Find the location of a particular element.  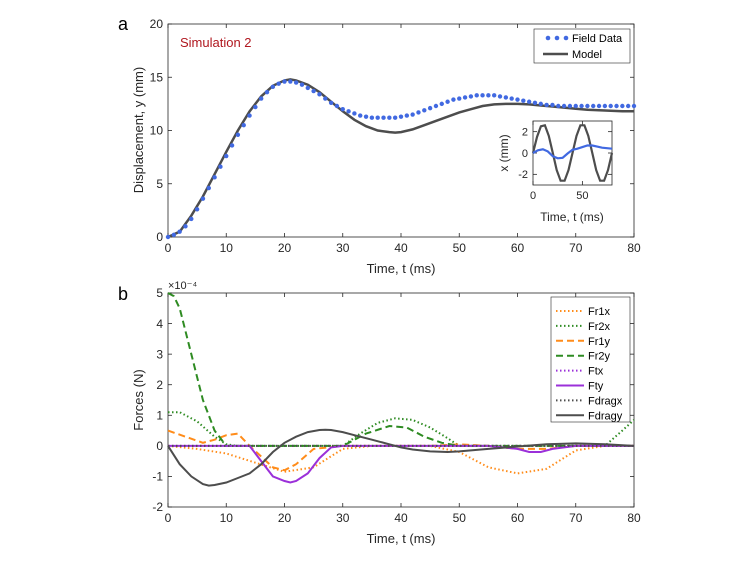

inset-line-field-data is located at coordinates (572, 152).